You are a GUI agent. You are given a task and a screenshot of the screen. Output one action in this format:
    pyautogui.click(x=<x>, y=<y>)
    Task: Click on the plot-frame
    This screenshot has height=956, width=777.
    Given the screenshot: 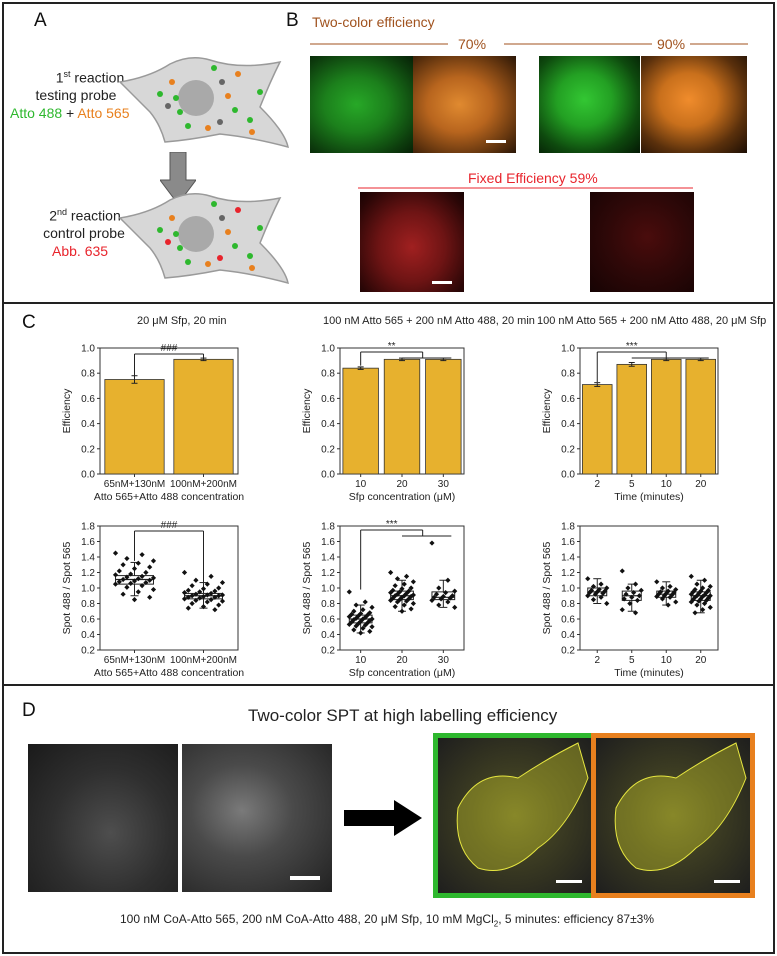 What is the action you would take?
    pyautogui.click(x=649, y=411)
    